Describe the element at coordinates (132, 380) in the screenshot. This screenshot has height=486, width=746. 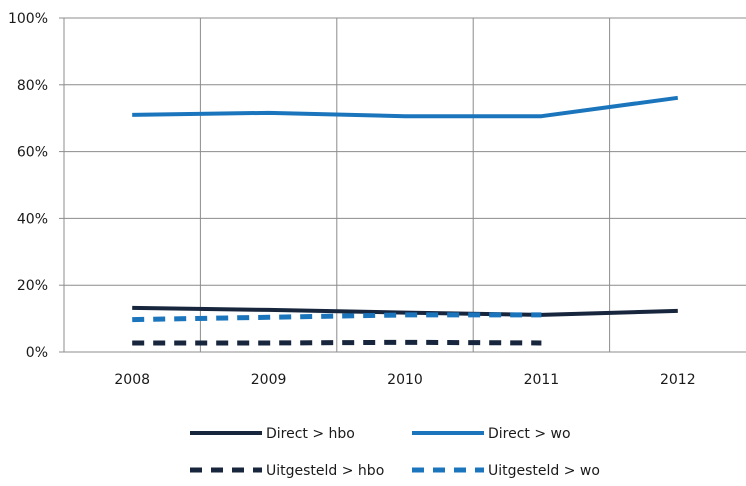
I see `x-tick-label: 2008` at that location.